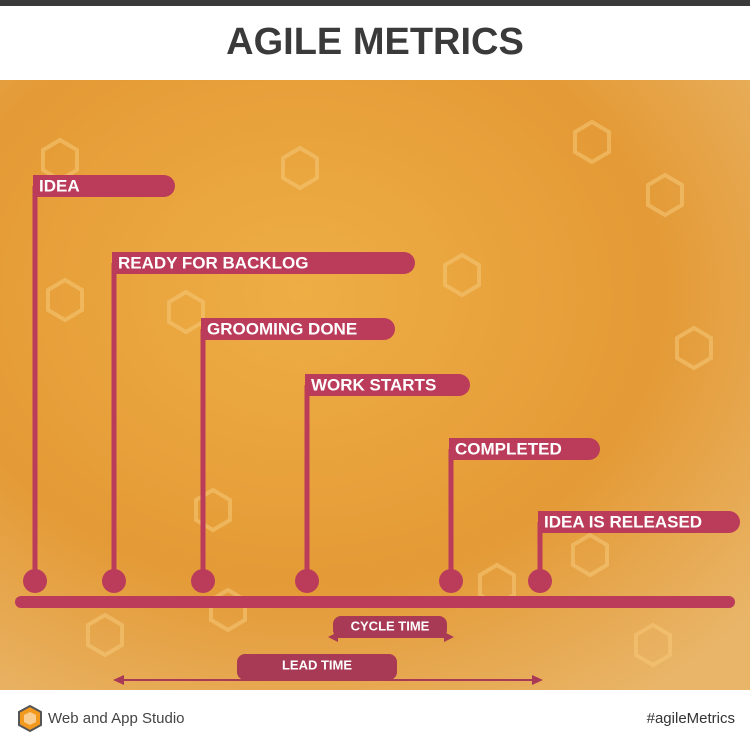 Image resolution: width=750 pixels, height=750 pixels. I want to click on header, so click(375, 43).